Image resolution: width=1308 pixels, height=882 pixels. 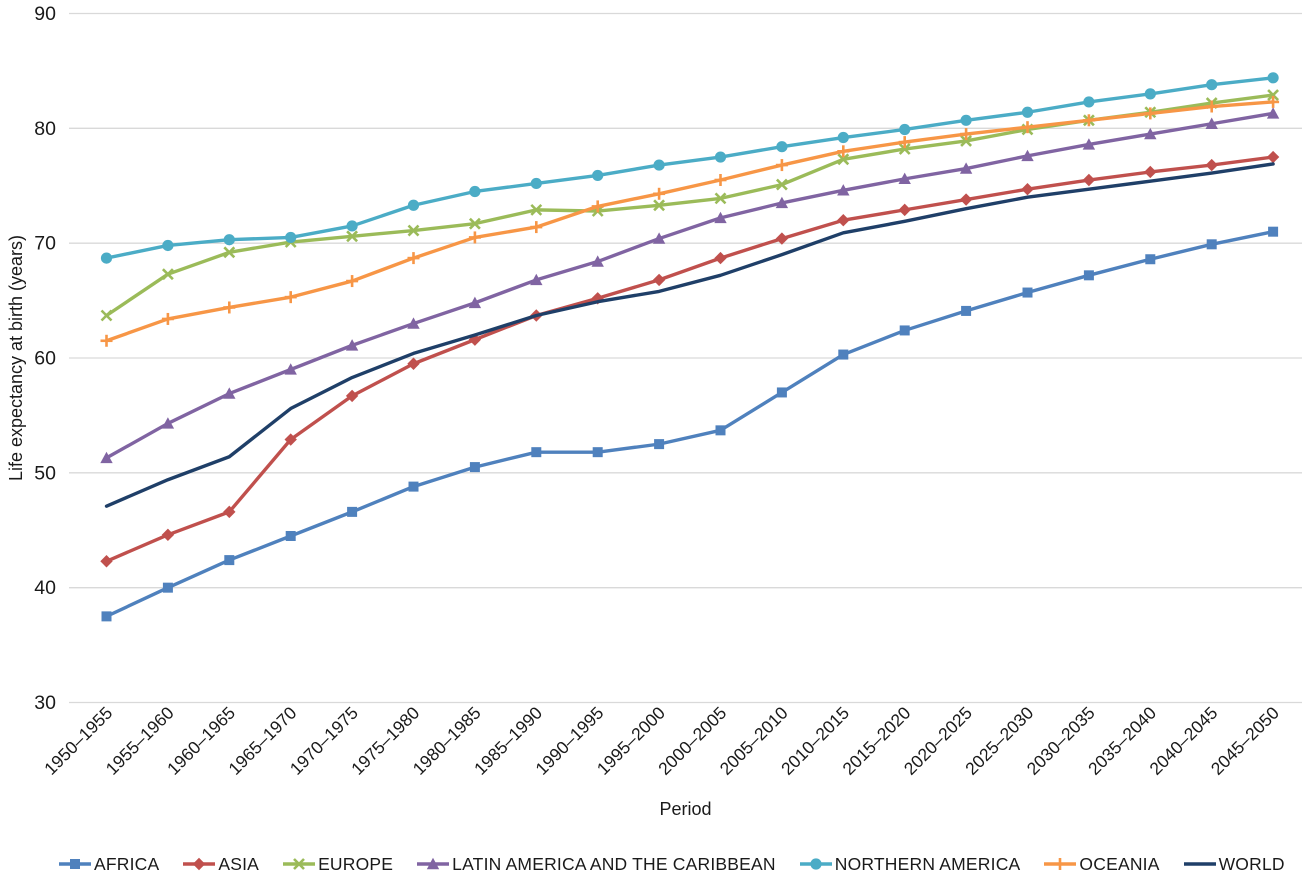 I want to click on y-tick-label-70: 70, so click(x=45, y=244).